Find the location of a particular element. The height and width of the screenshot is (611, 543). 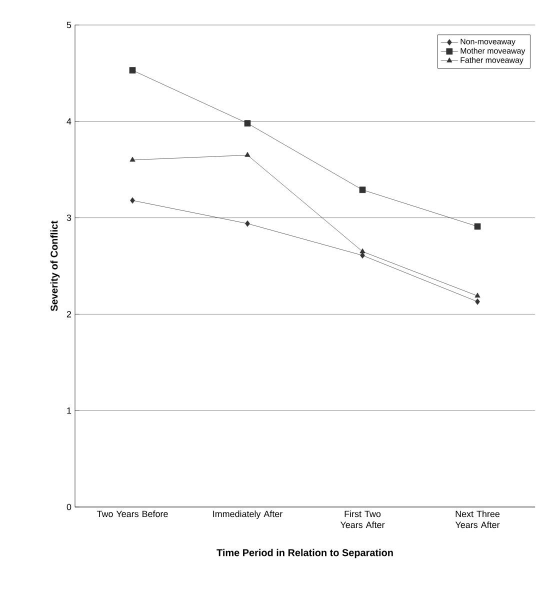

y-tick-label: 3 is located at coordinates (69, 217).